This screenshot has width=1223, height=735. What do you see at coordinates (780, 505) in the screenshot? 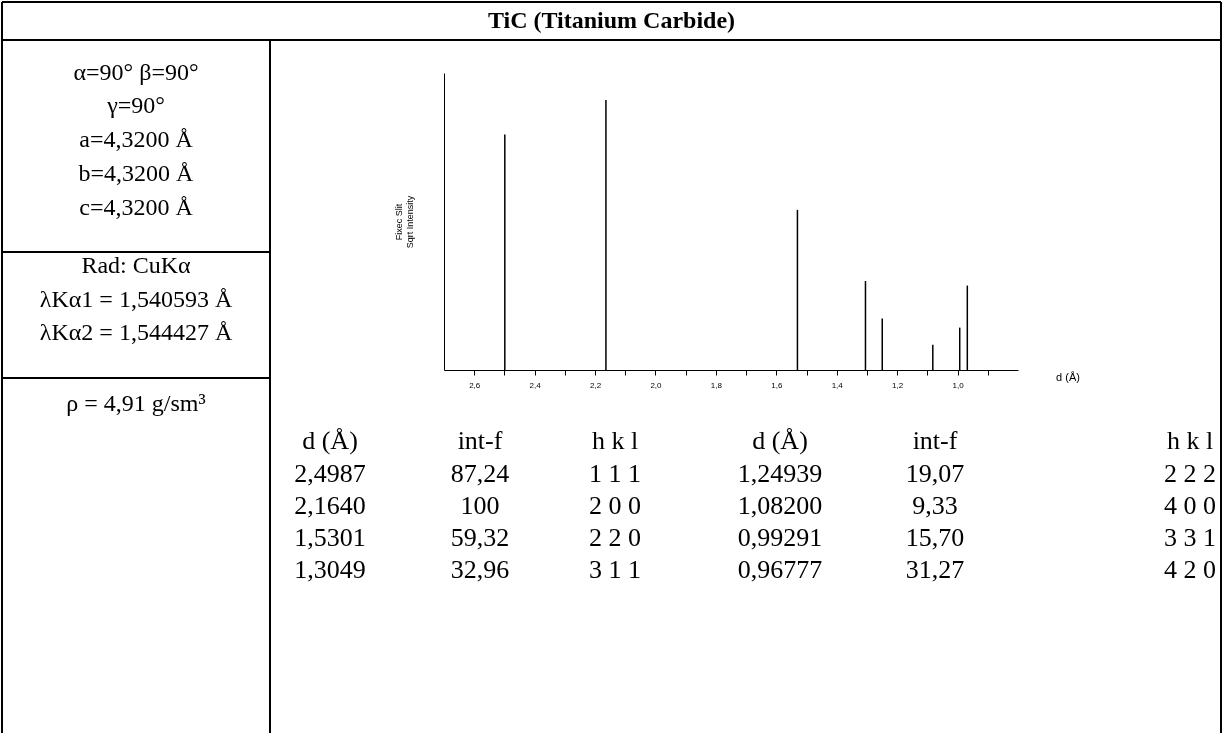
I see `text: 1,08200` at bounding box center [780, 505].